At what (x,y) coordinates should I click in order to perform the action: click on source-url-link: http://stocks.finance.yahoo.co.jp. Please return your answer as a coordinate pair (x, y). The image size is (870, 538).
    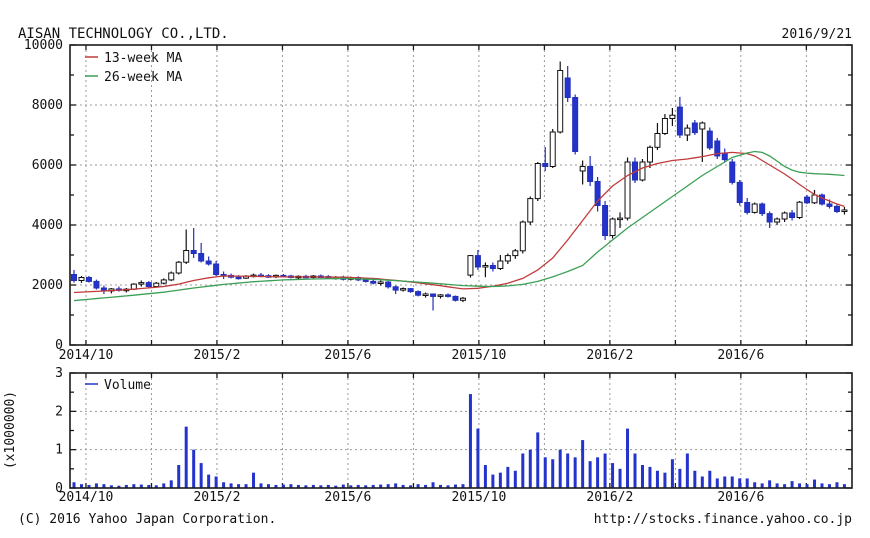
    Looking at the image, I should click on (723, 519).